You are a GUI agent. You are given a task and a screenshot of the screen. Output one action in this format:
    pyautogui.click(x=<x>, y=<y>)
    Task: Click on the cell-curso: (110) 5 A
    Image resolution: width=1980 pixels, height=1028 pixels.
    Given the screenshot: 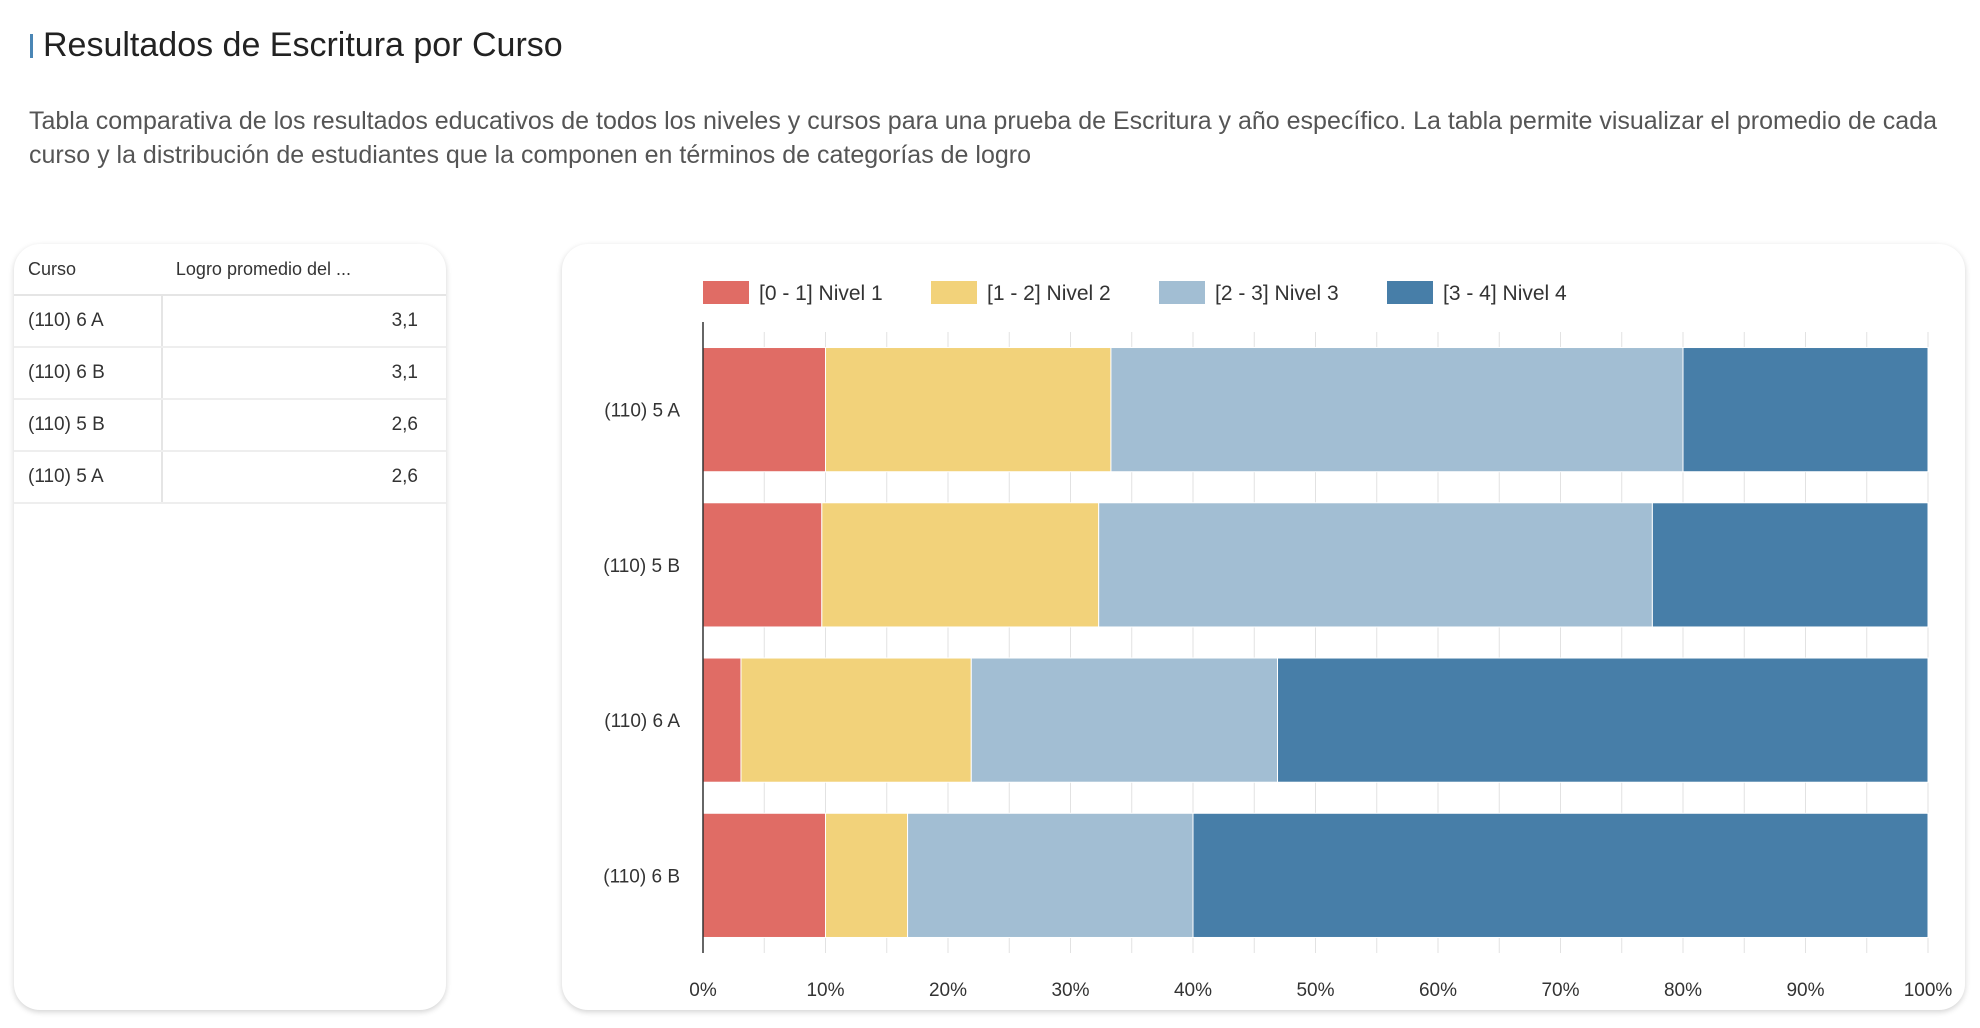 What is the action you would take?
    pyautogui.click(x=88, y=477)
    